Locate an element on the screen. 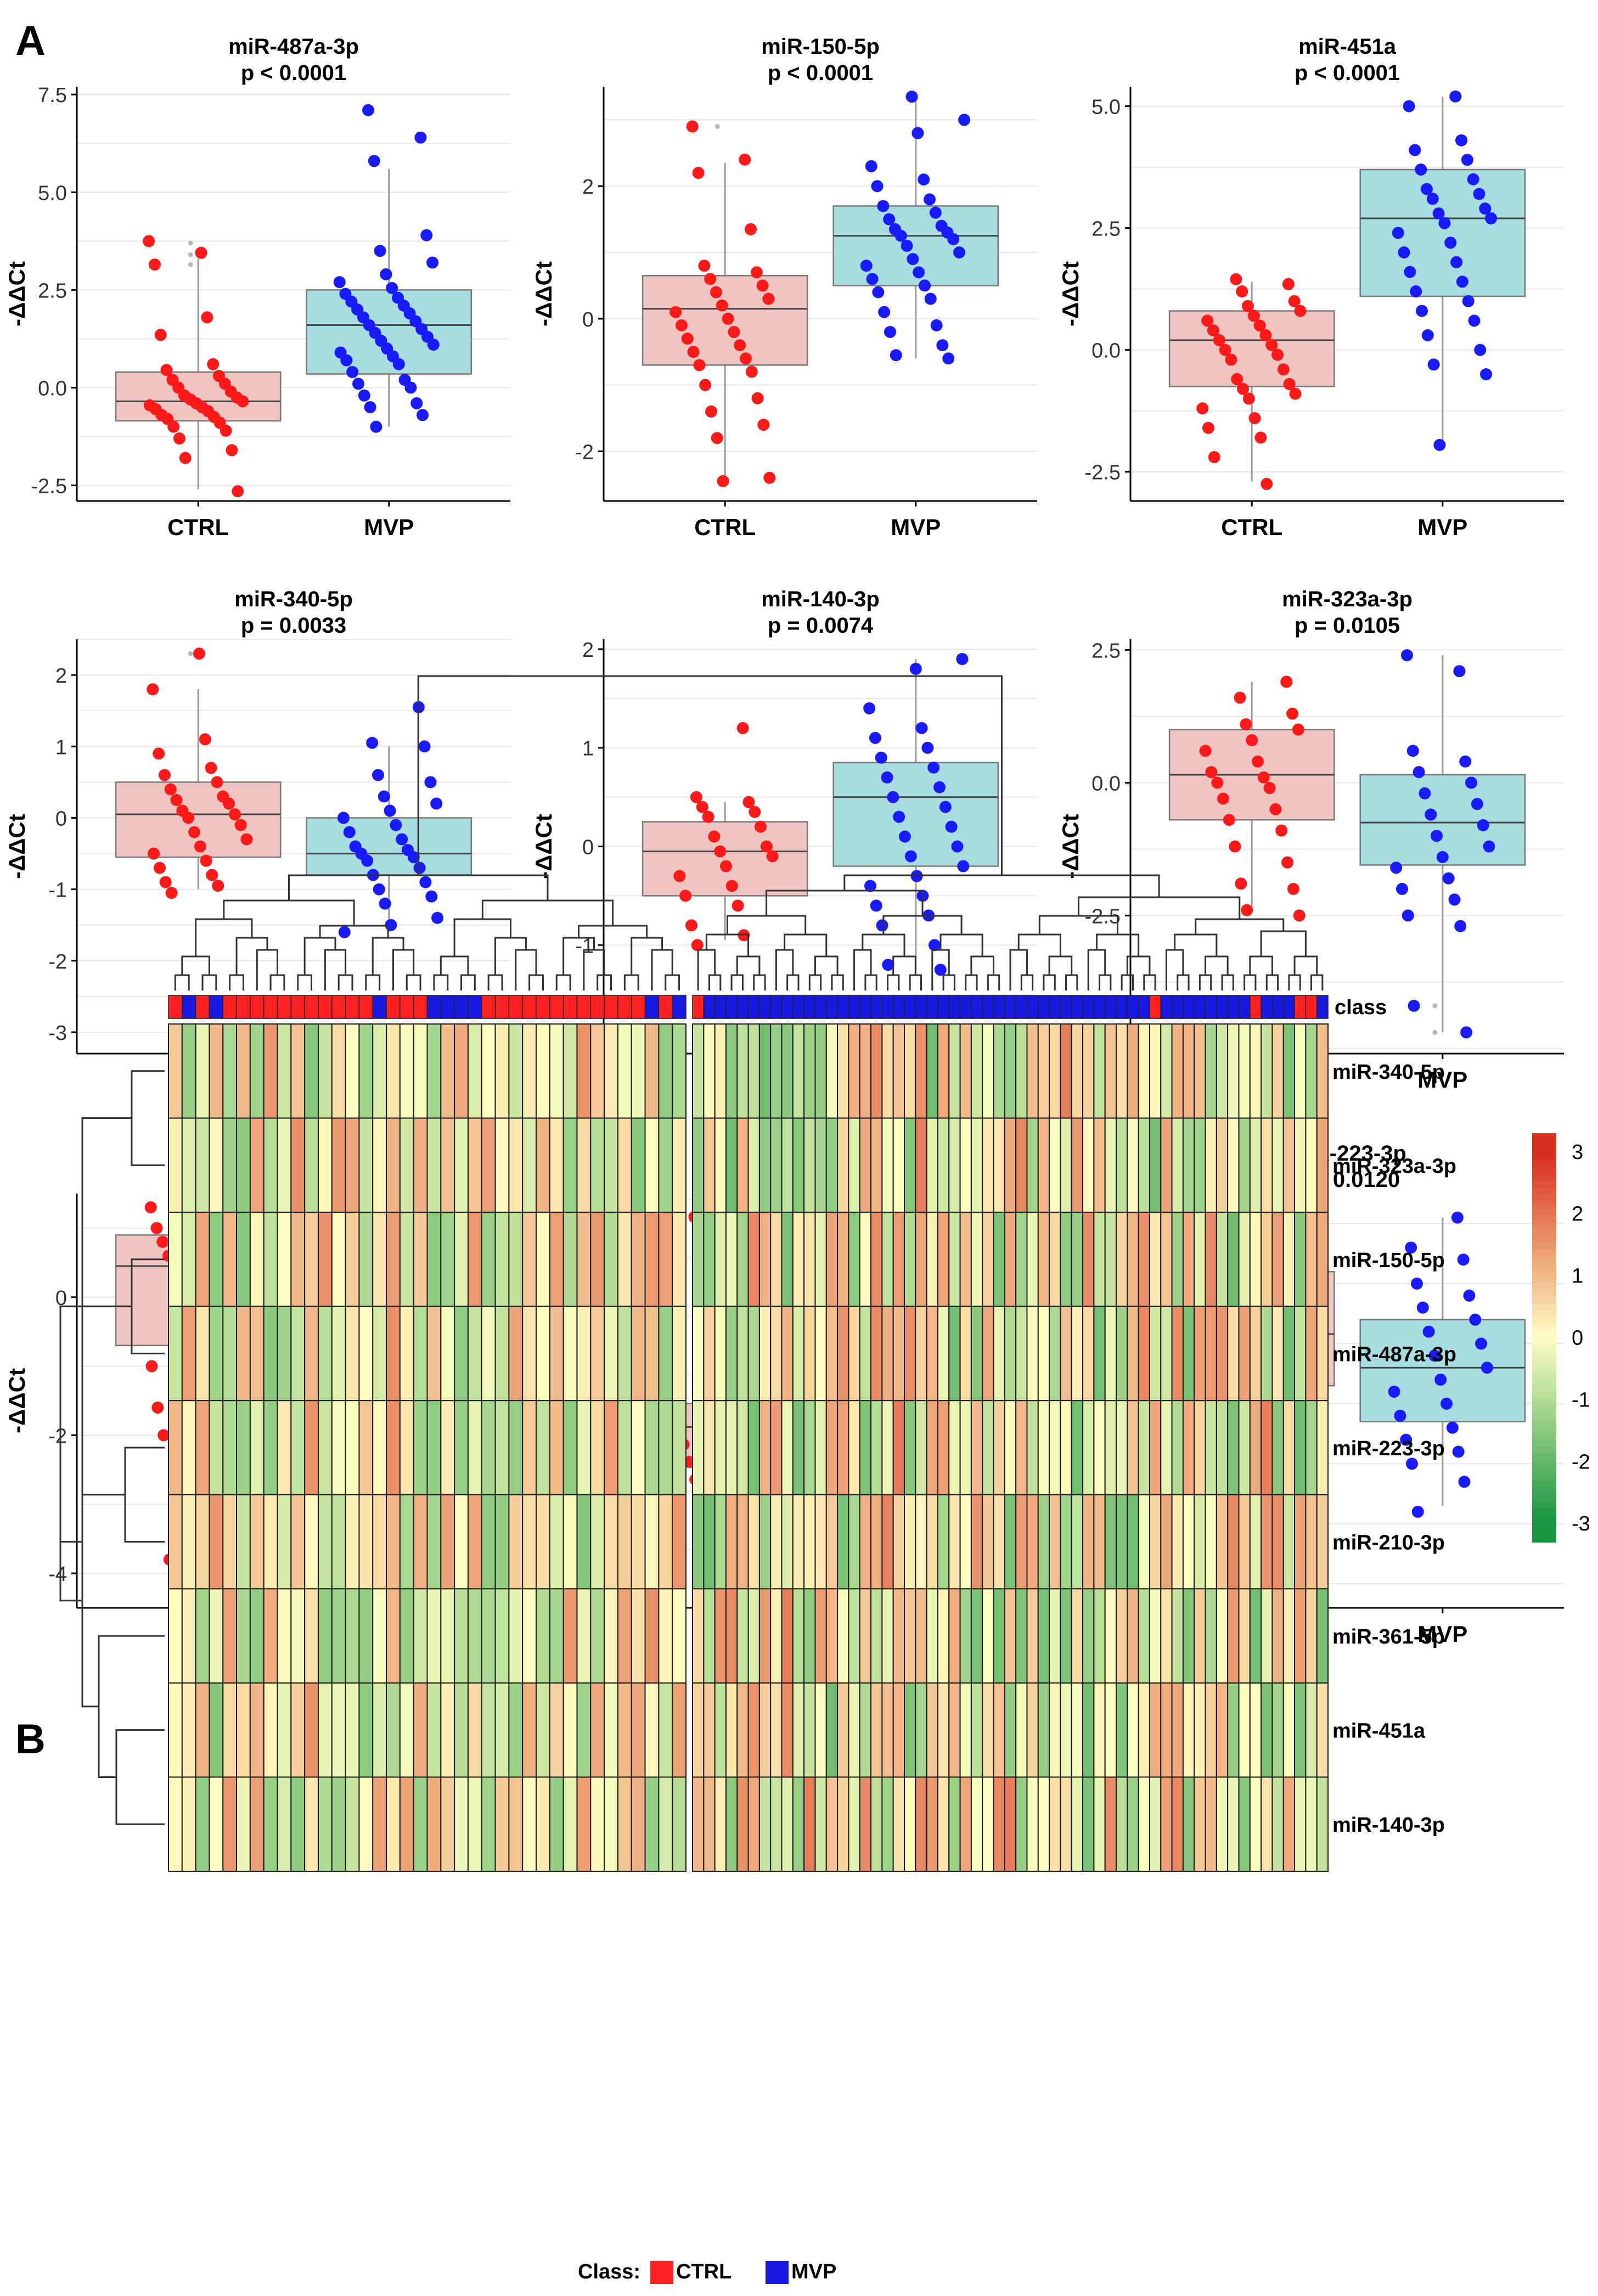  y-axis-label: -ΔΔCt is located at coordinates (17, 846).